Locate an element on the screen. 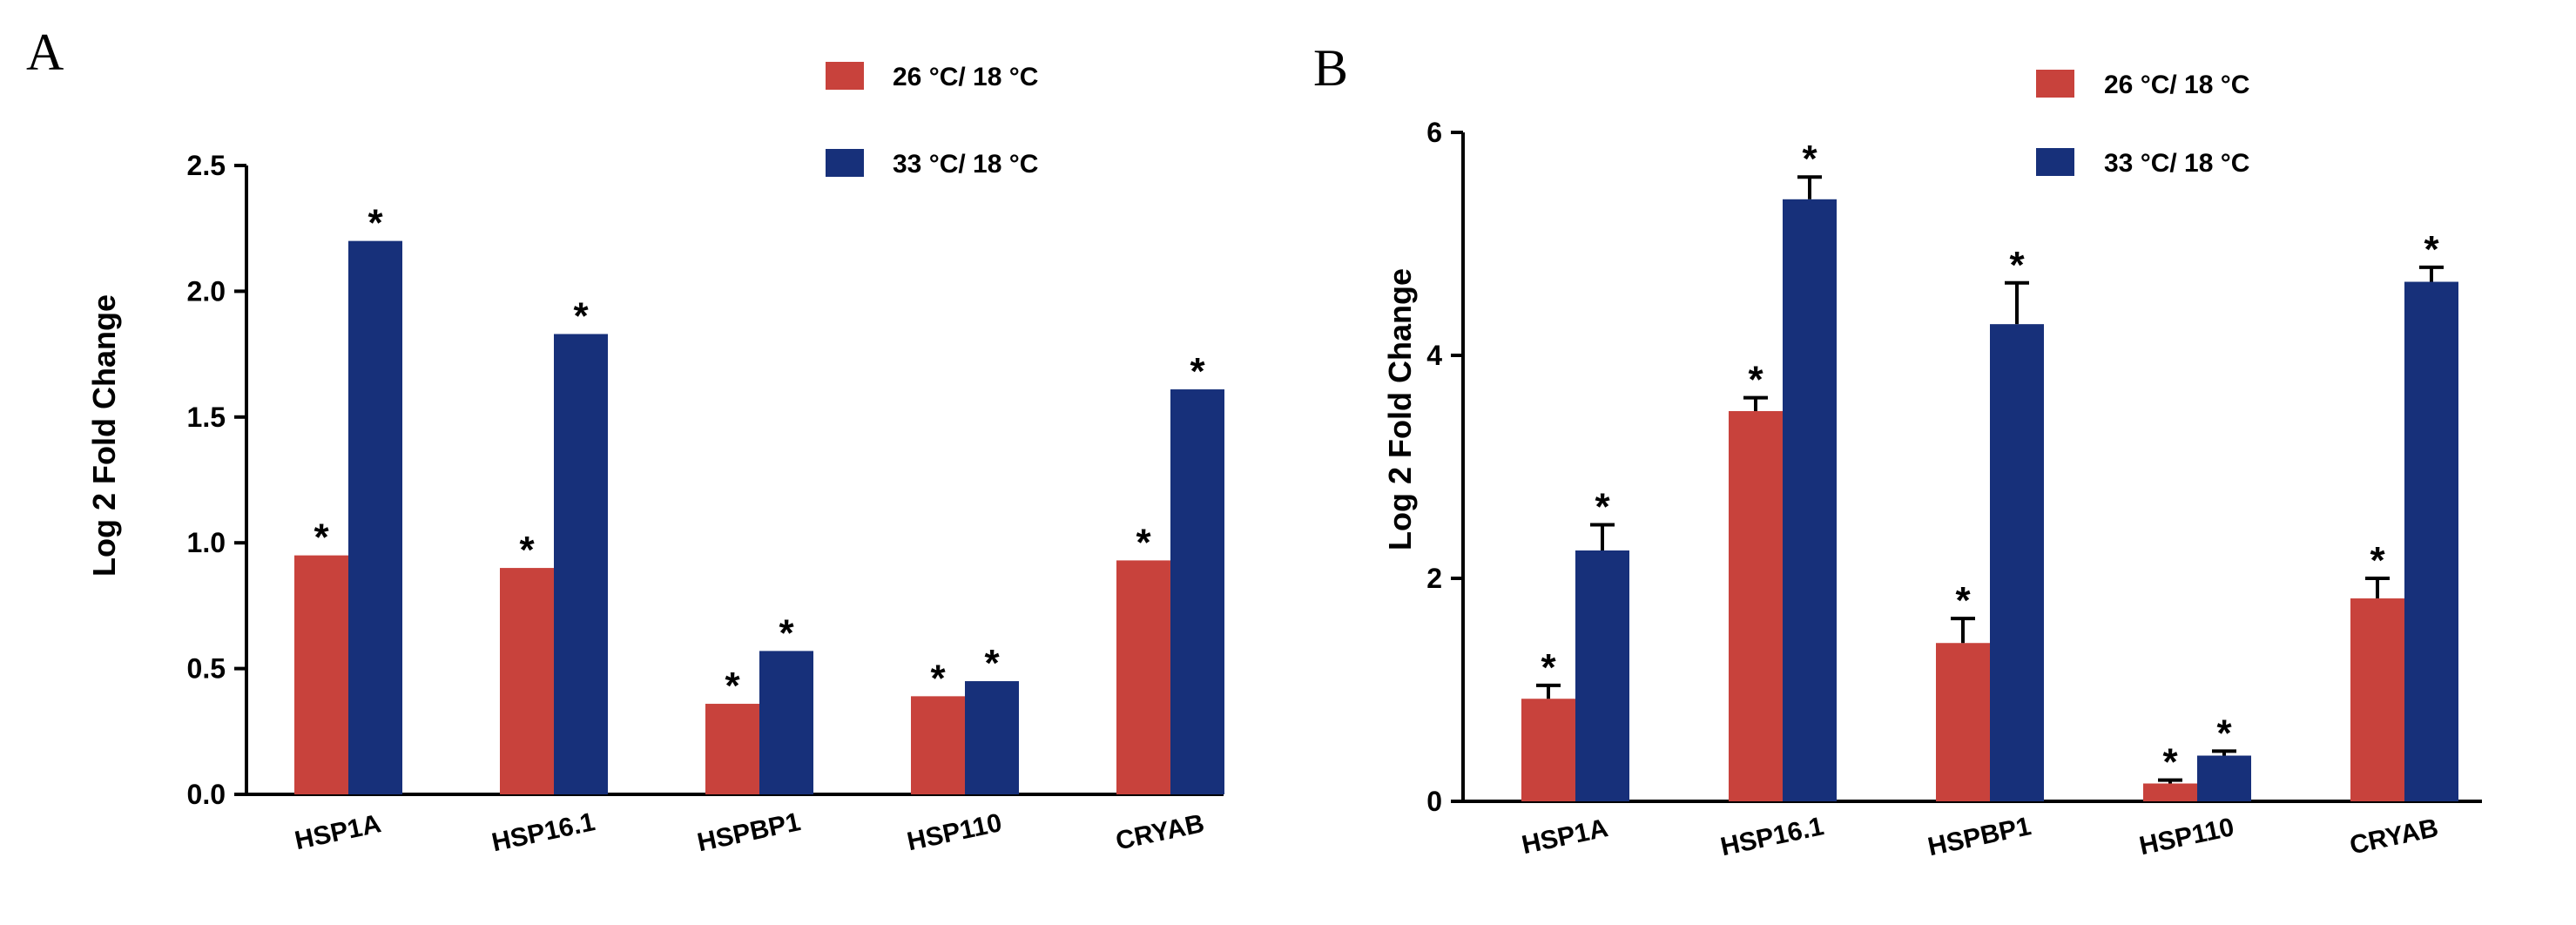 This screenshot has height=925, width=2576. y-tick-label: 2 is located at coordinates (1434, 579).